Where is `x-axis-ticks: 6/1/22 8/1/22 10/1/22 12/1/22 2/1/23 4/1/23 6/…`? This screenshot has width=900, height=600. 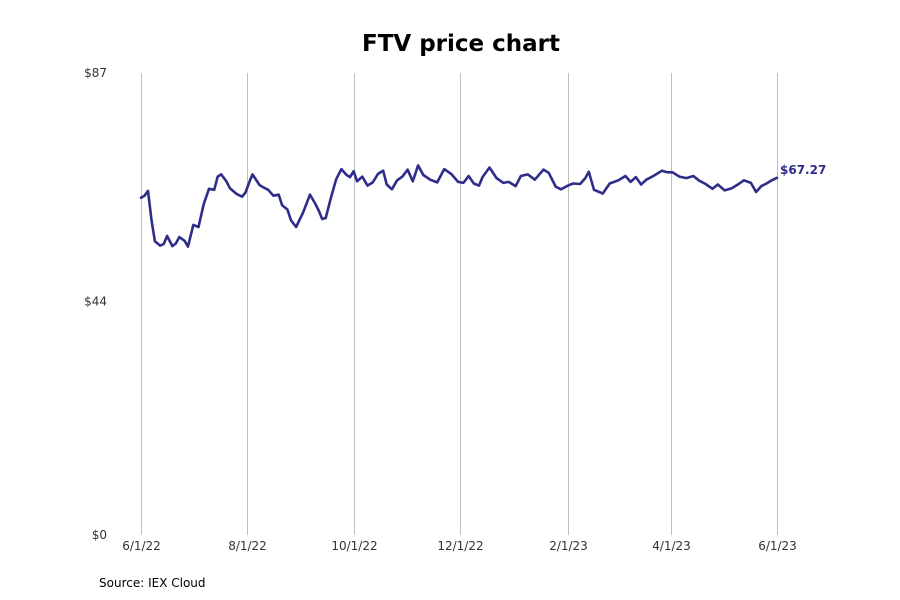
x-axis-ticks: 6/1/22 8/1/22 10/1/22 12/1/22 2/1/23 4/1/23 6/… is located at coordinates (459, 546).